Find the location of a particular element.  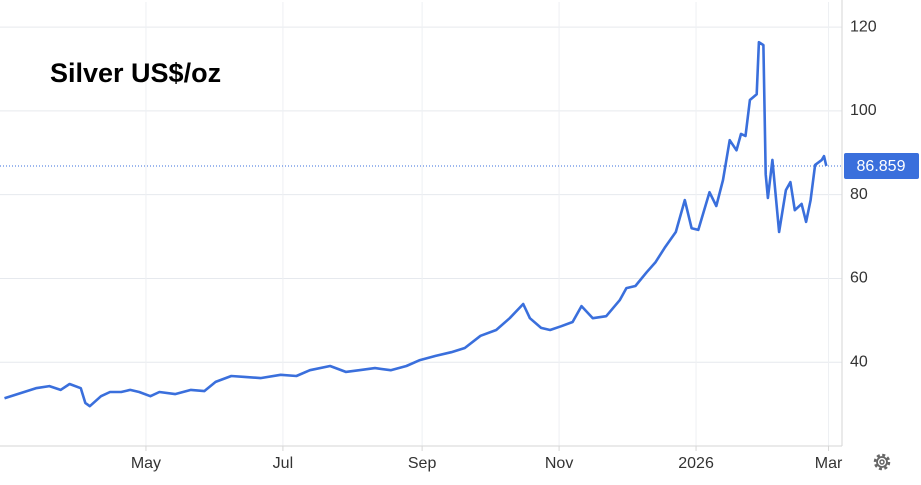

y-tick-label: 100 is located at coordinates (863, 110).